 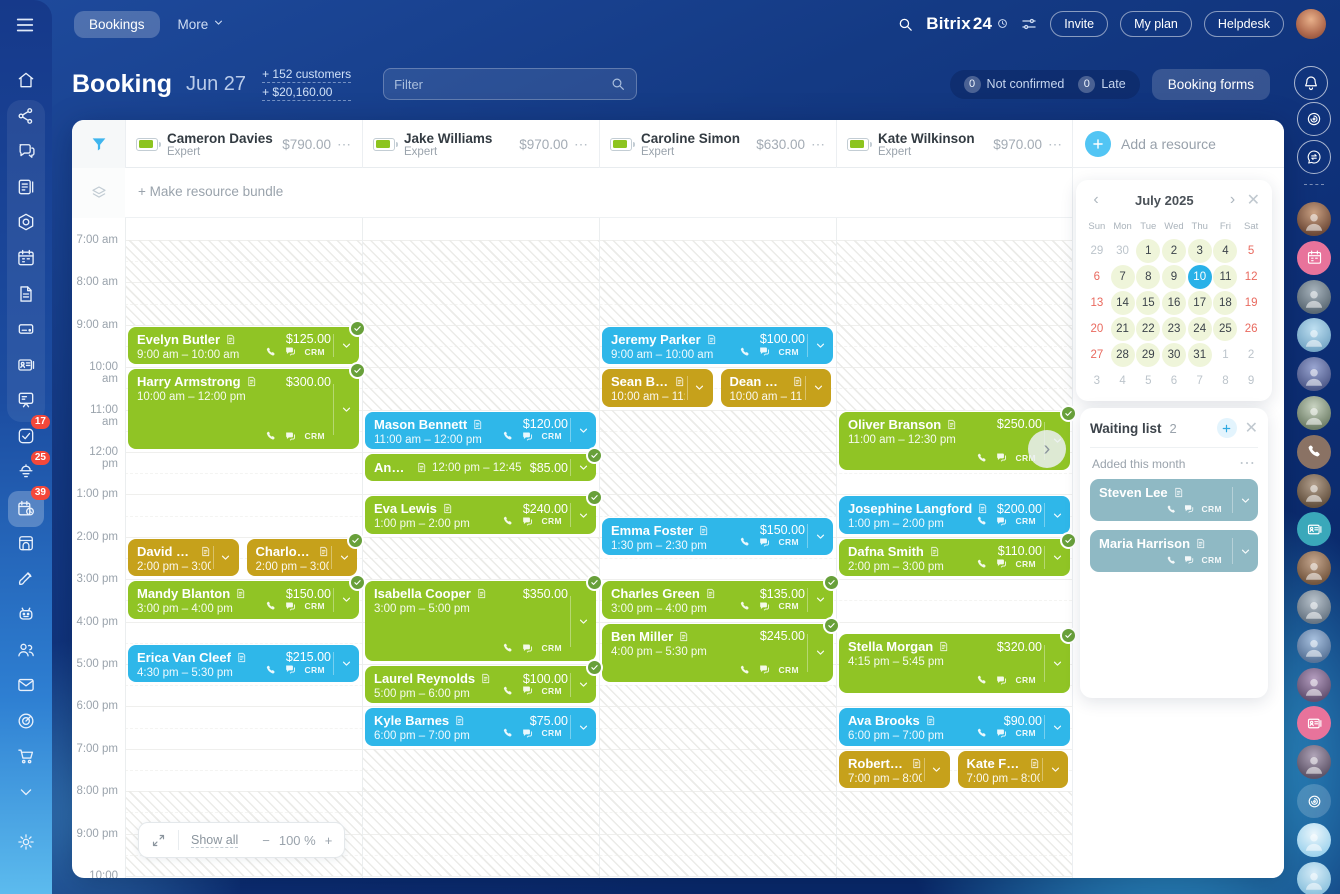 What do you see at coordinates (717, 144) in the screenshot?
I see `resource-header: Caroline Simon Expert $630.00 ⋯` at bounding box center [717, 144].